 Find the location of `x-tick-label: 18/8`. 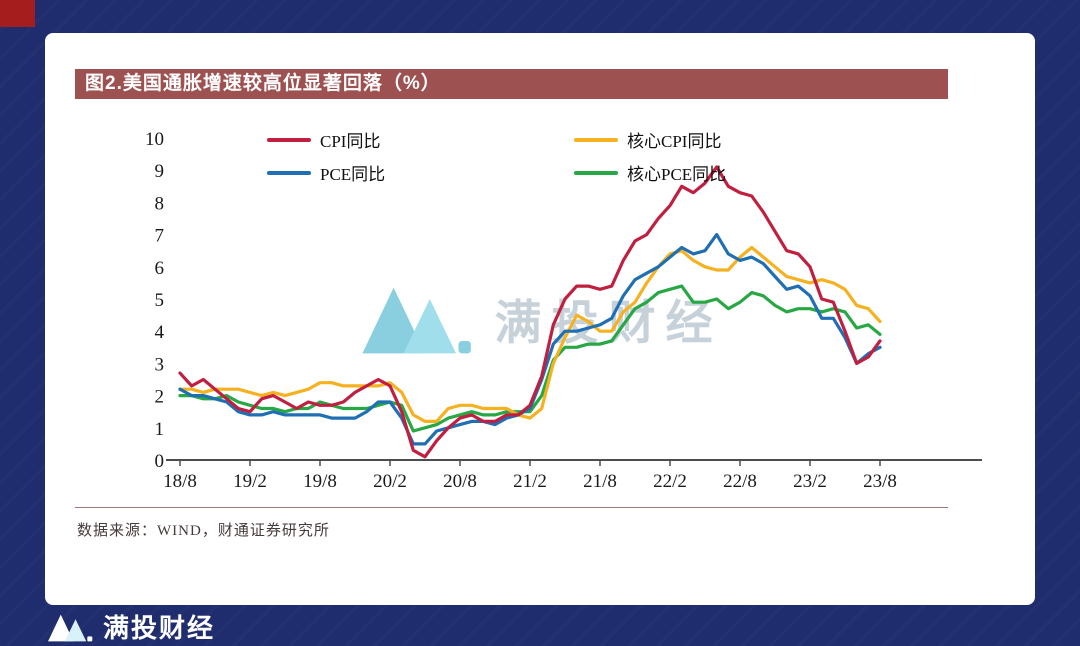

x-tick-label: 18/8 is located at coordinates (180, 481).